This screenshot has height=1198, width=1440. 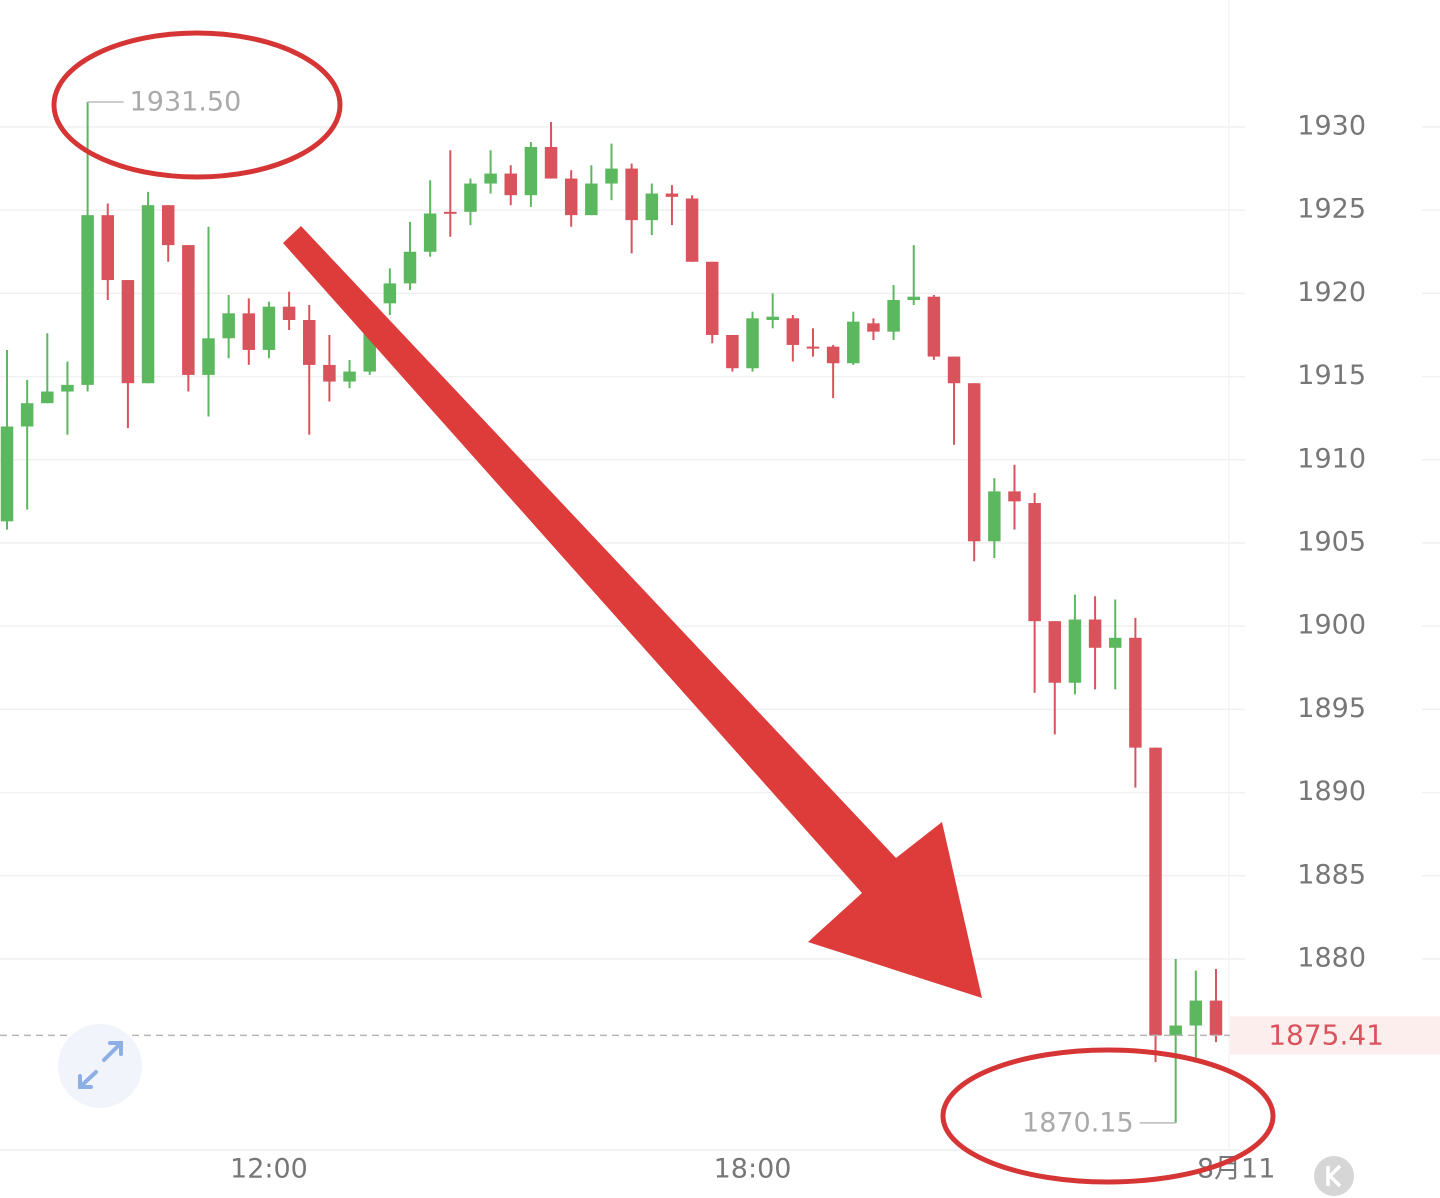 What do you see at coordinates (1078, 1122) in the screenshot?
I see `annotation-label: 1870.15` at bounding box center [1078, 1122].